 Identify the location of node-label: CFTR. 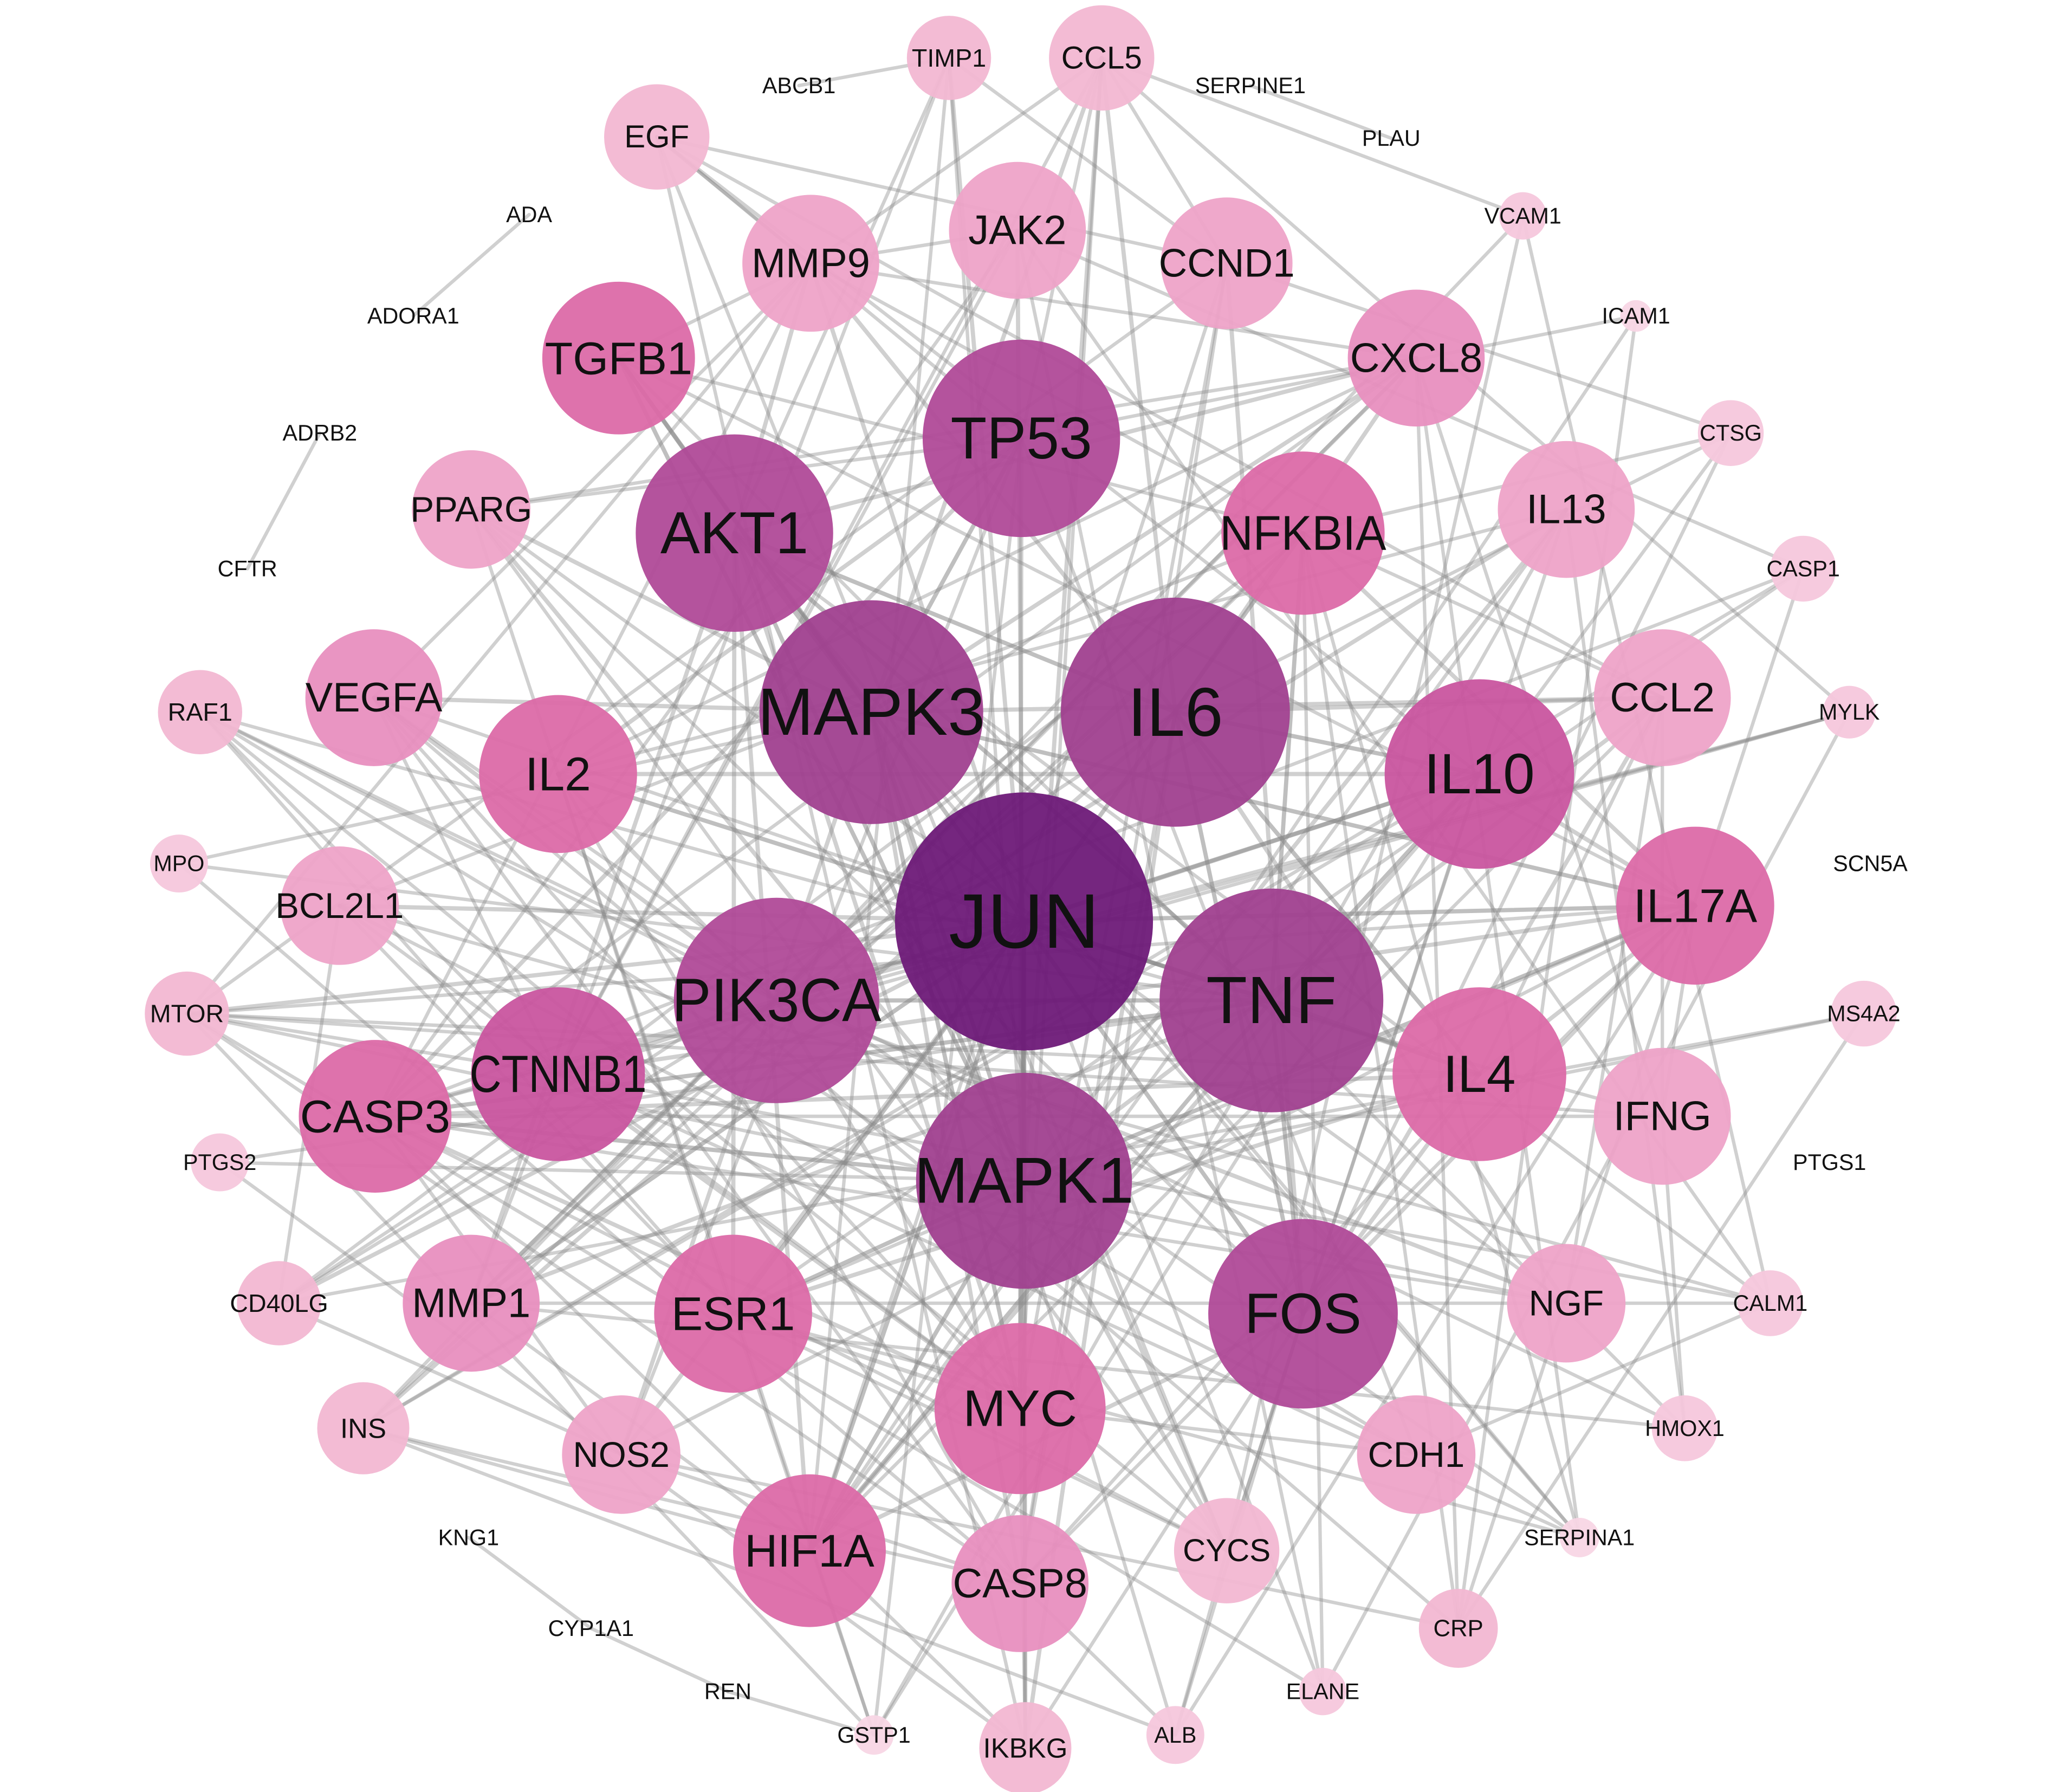
(248, 568).